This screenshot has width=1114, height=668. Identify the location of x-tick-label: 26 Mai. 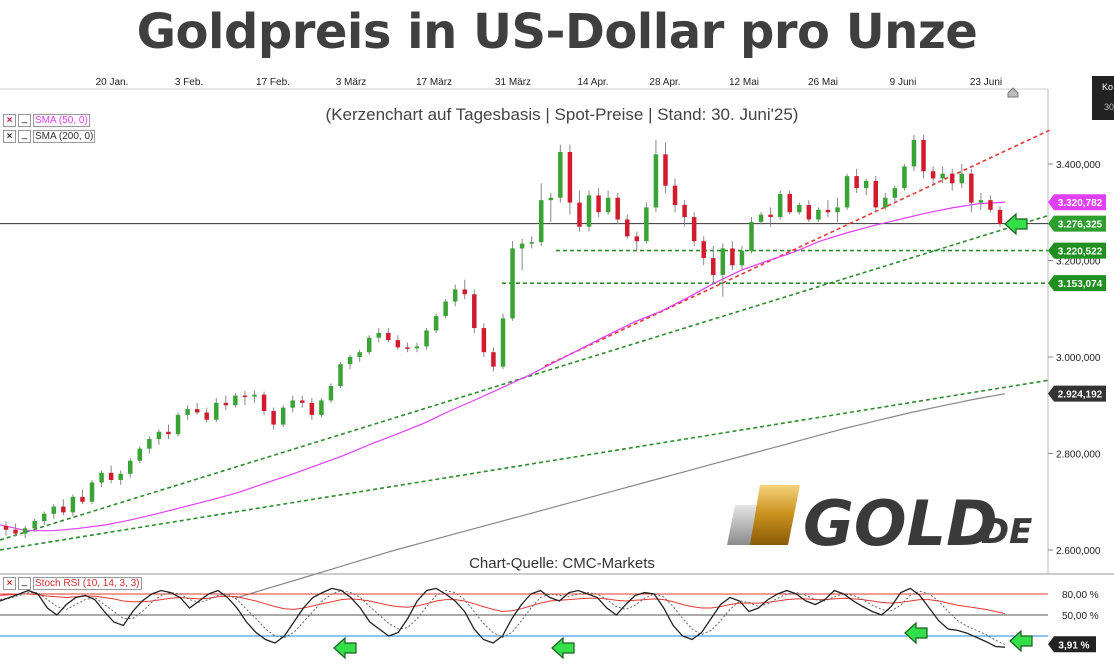
(823, 82).